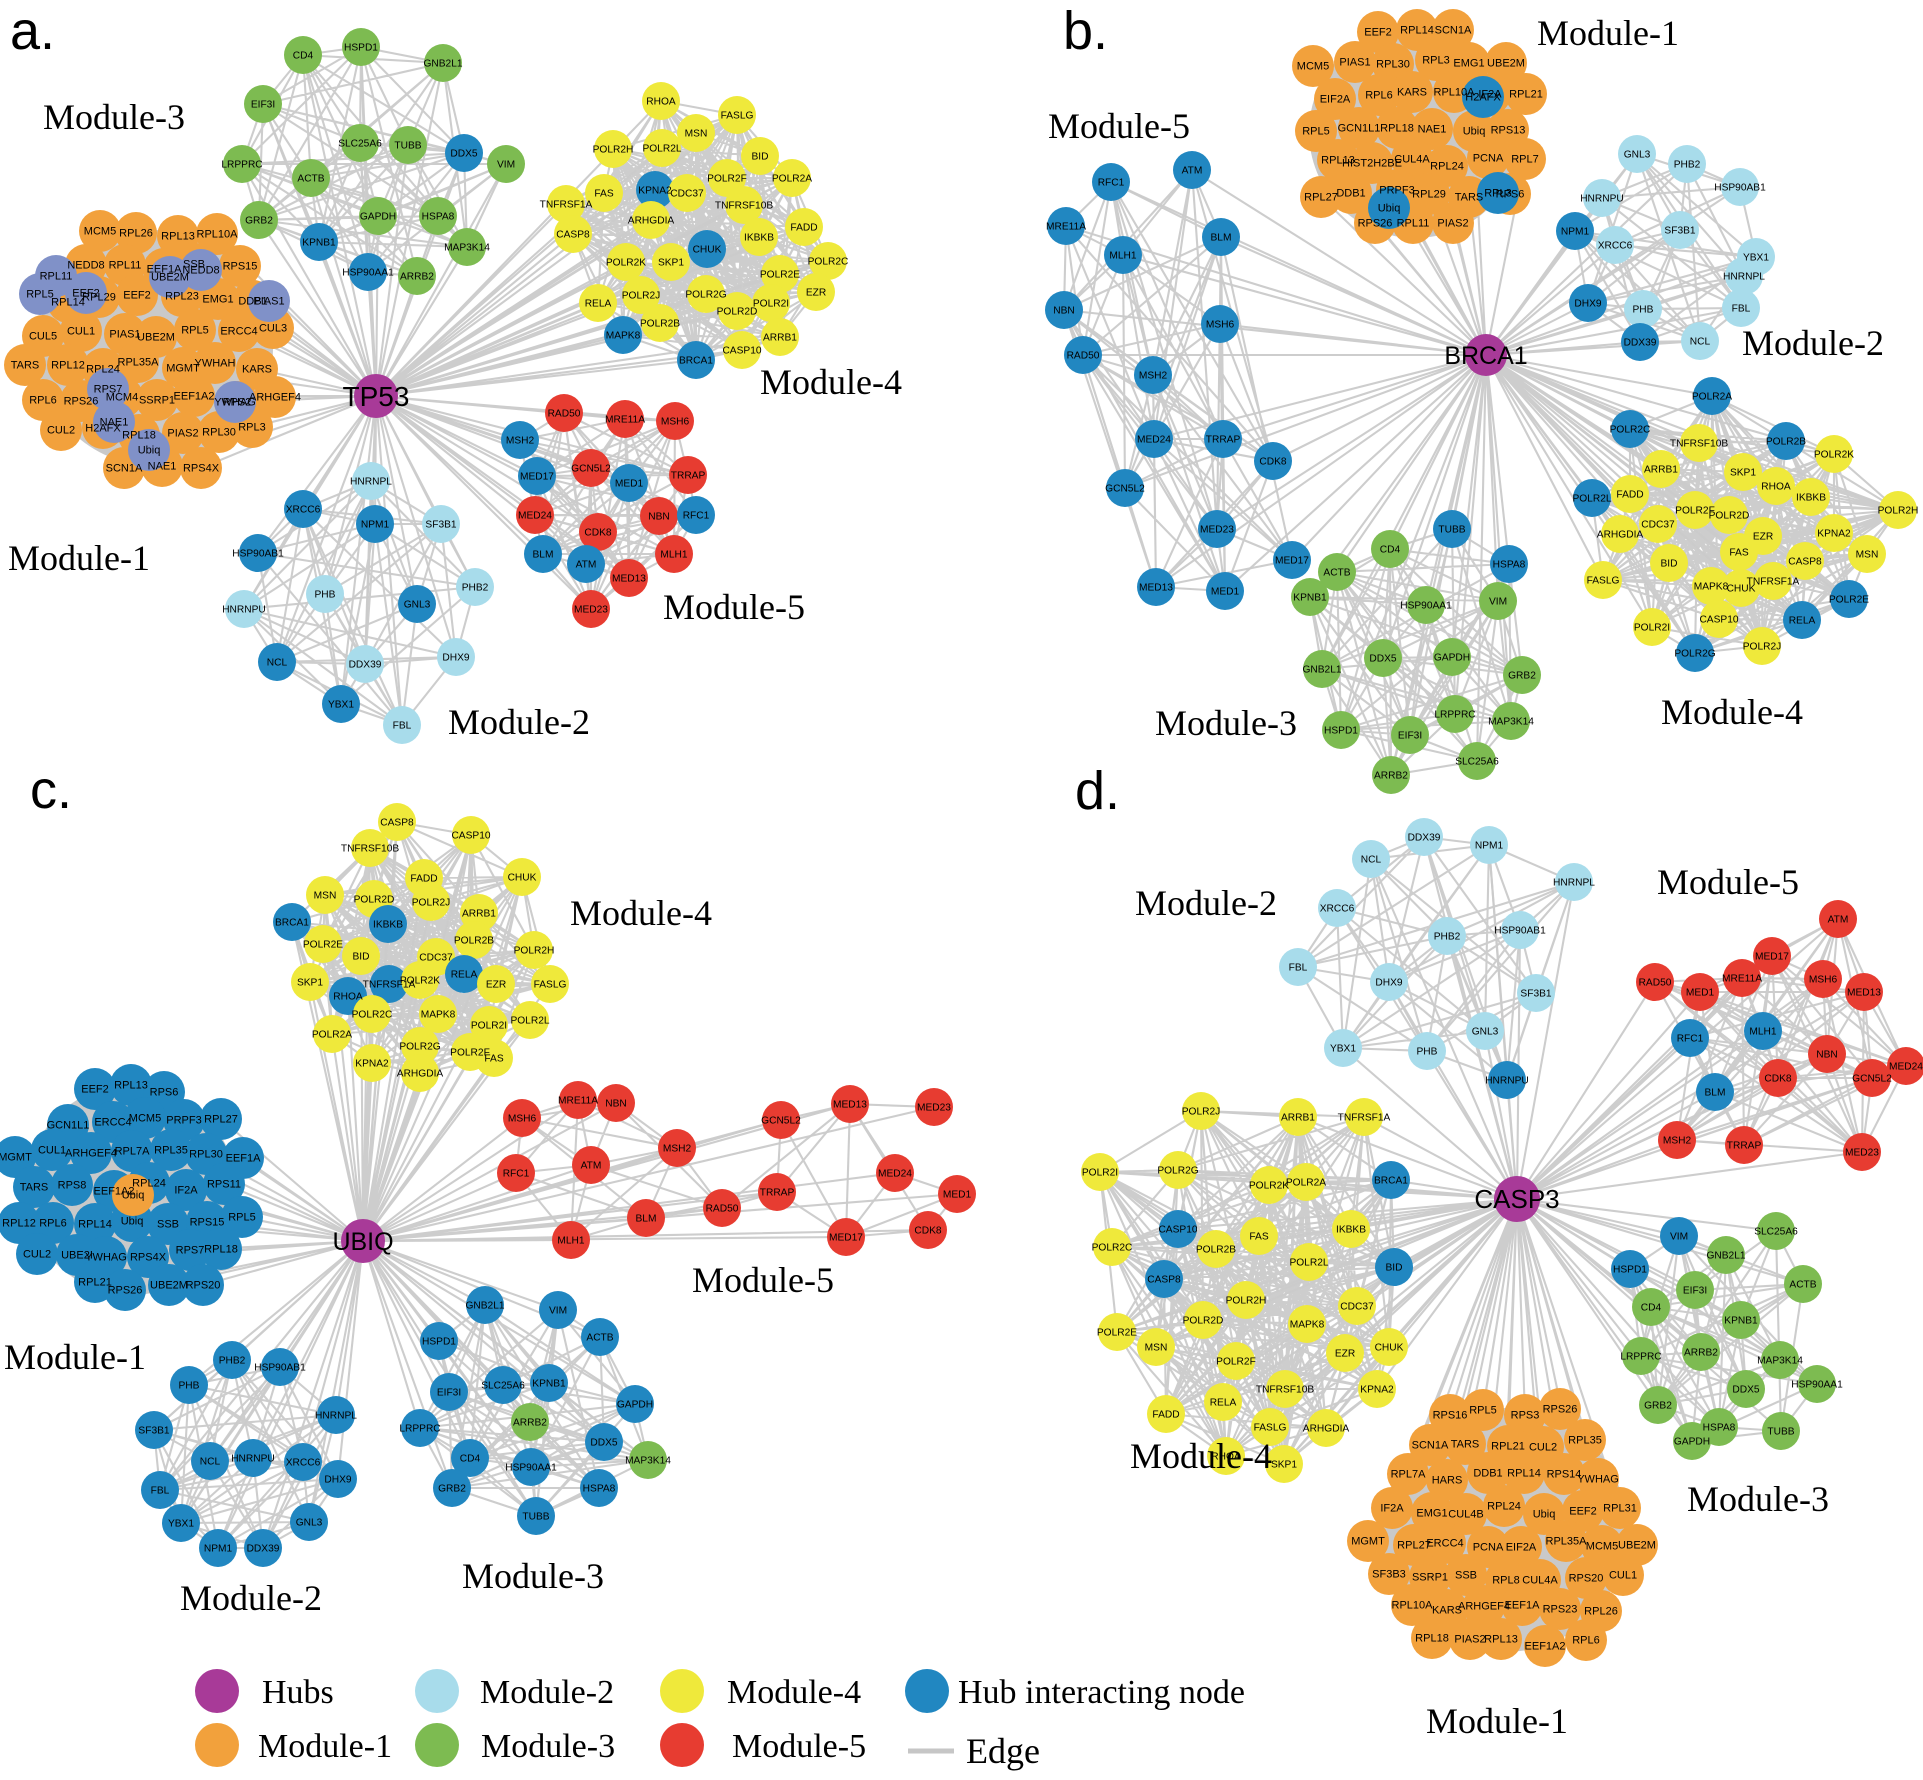  What do you see at coordinates (1506, 64) in the screenshot?
I see `svg-text: UBE2M` at bounding box center [1506, 64].